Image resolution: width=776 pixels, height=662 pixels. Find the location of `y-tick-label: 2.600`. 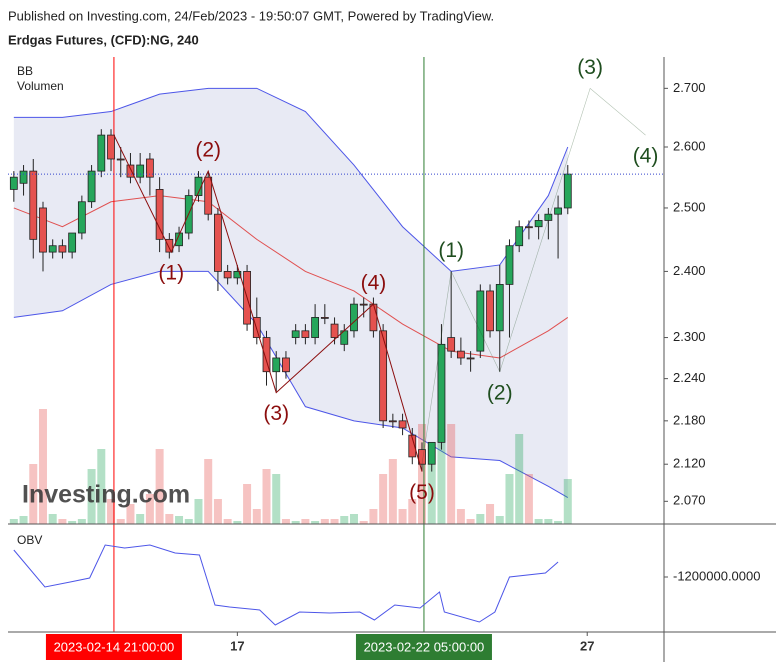

y-tick-label: 2.600 is located at coordinates (689, 145).